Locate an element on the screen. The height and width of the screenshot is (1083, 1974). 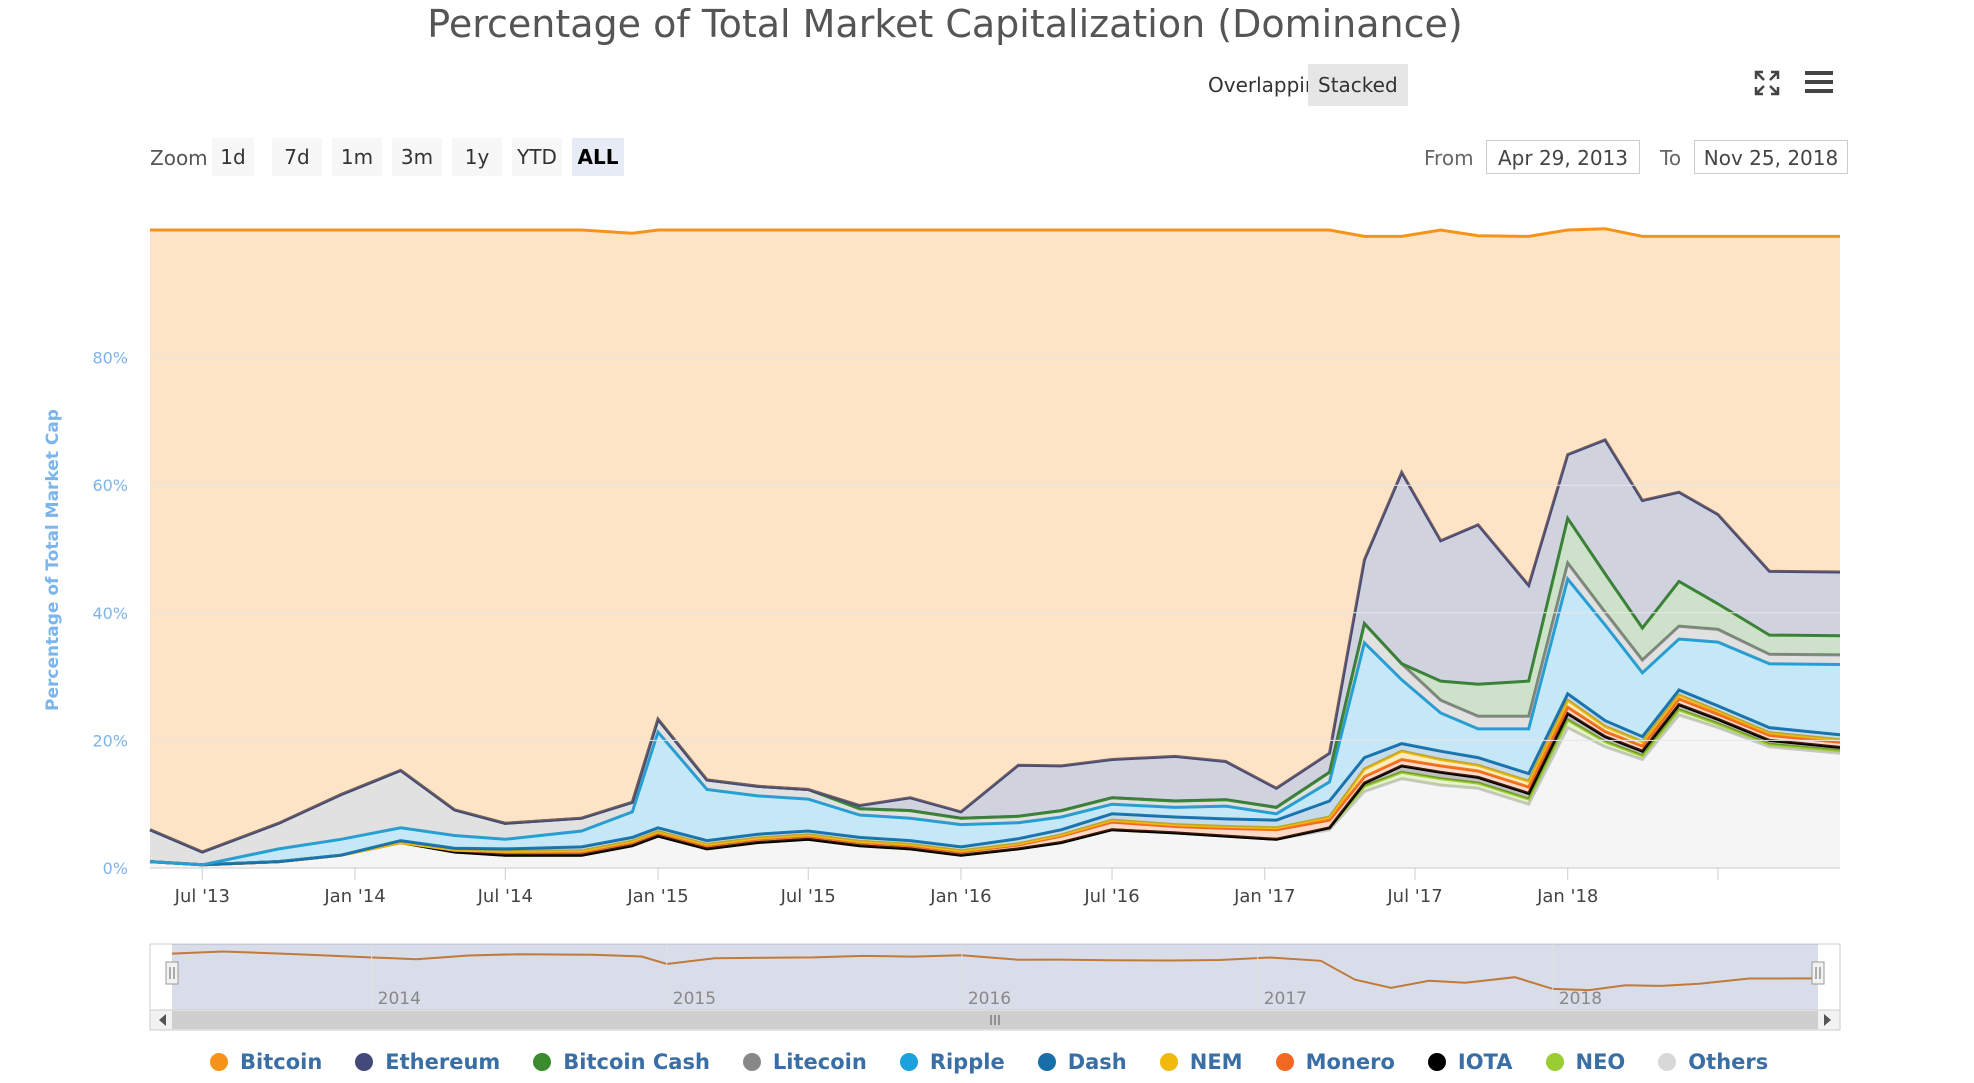
legend-label: IOTA is located at coordinates (1485, 1062).